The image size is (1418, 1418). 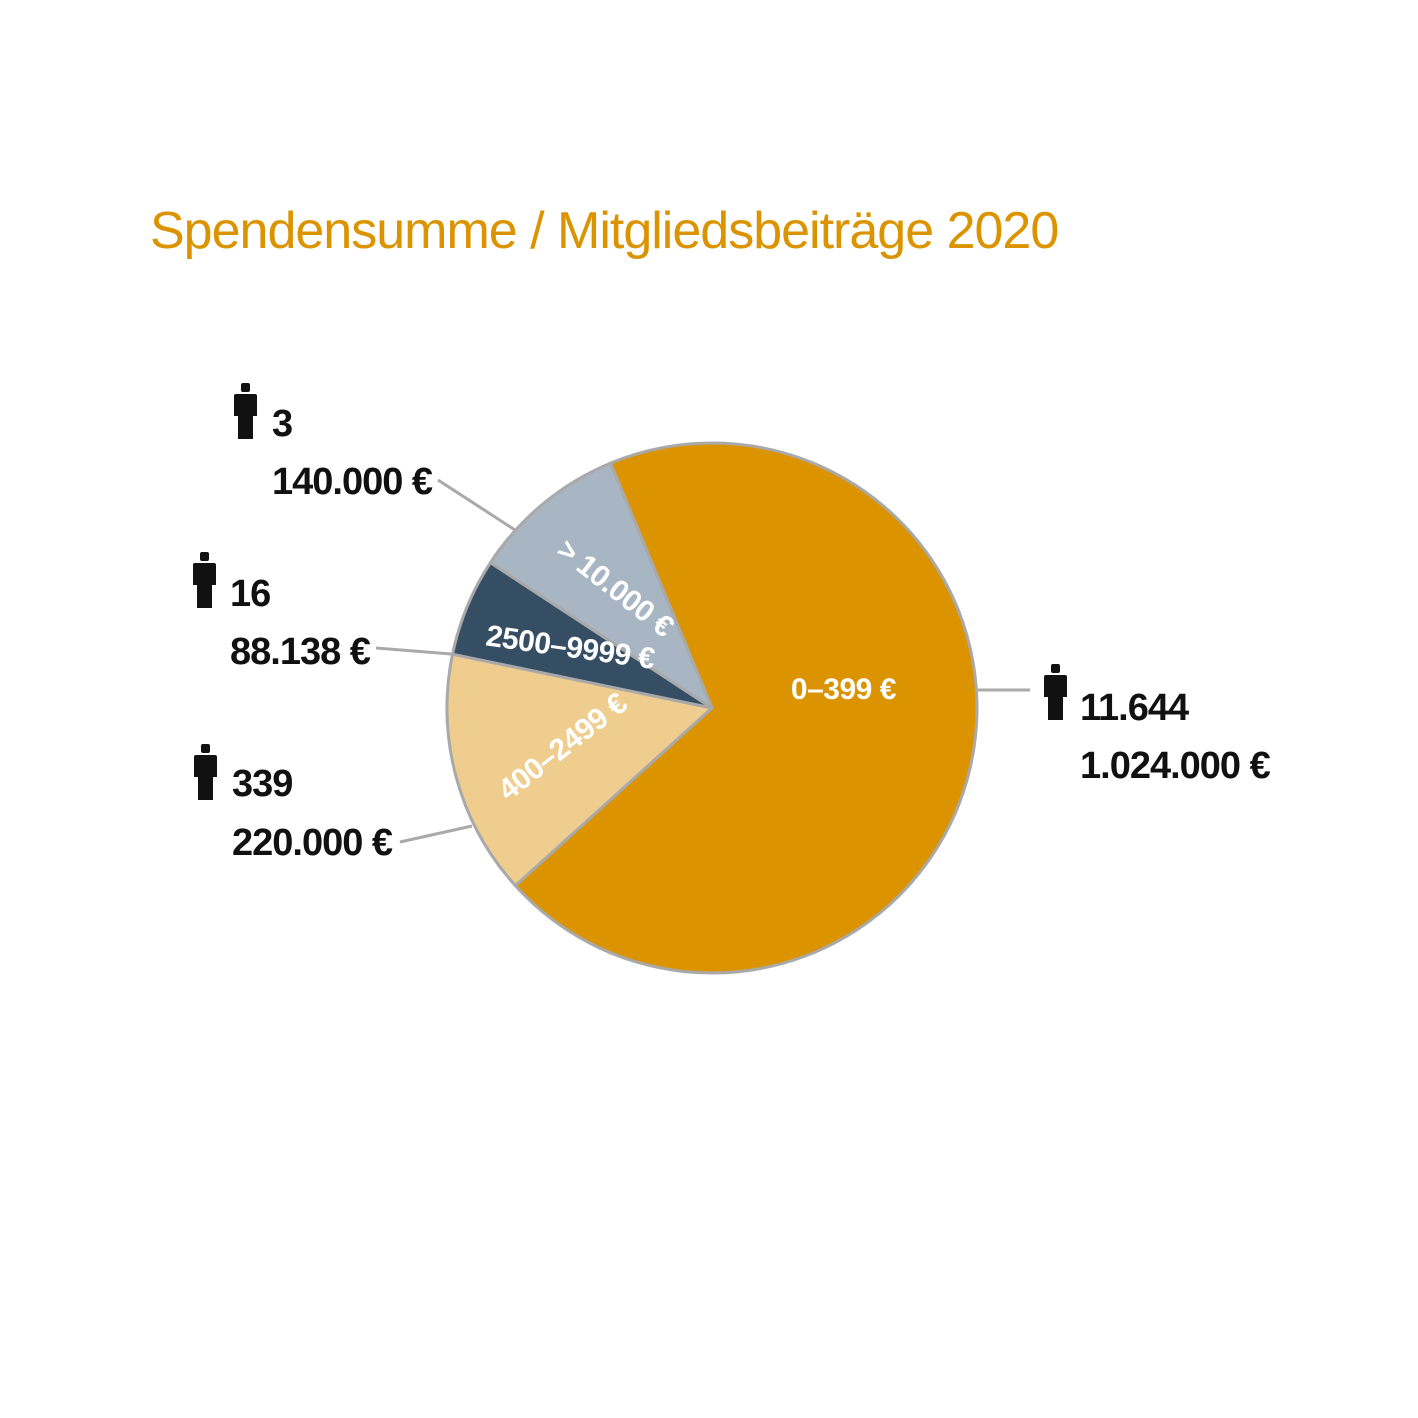 I want to click on pie-slices, so click(x=712, y=708).